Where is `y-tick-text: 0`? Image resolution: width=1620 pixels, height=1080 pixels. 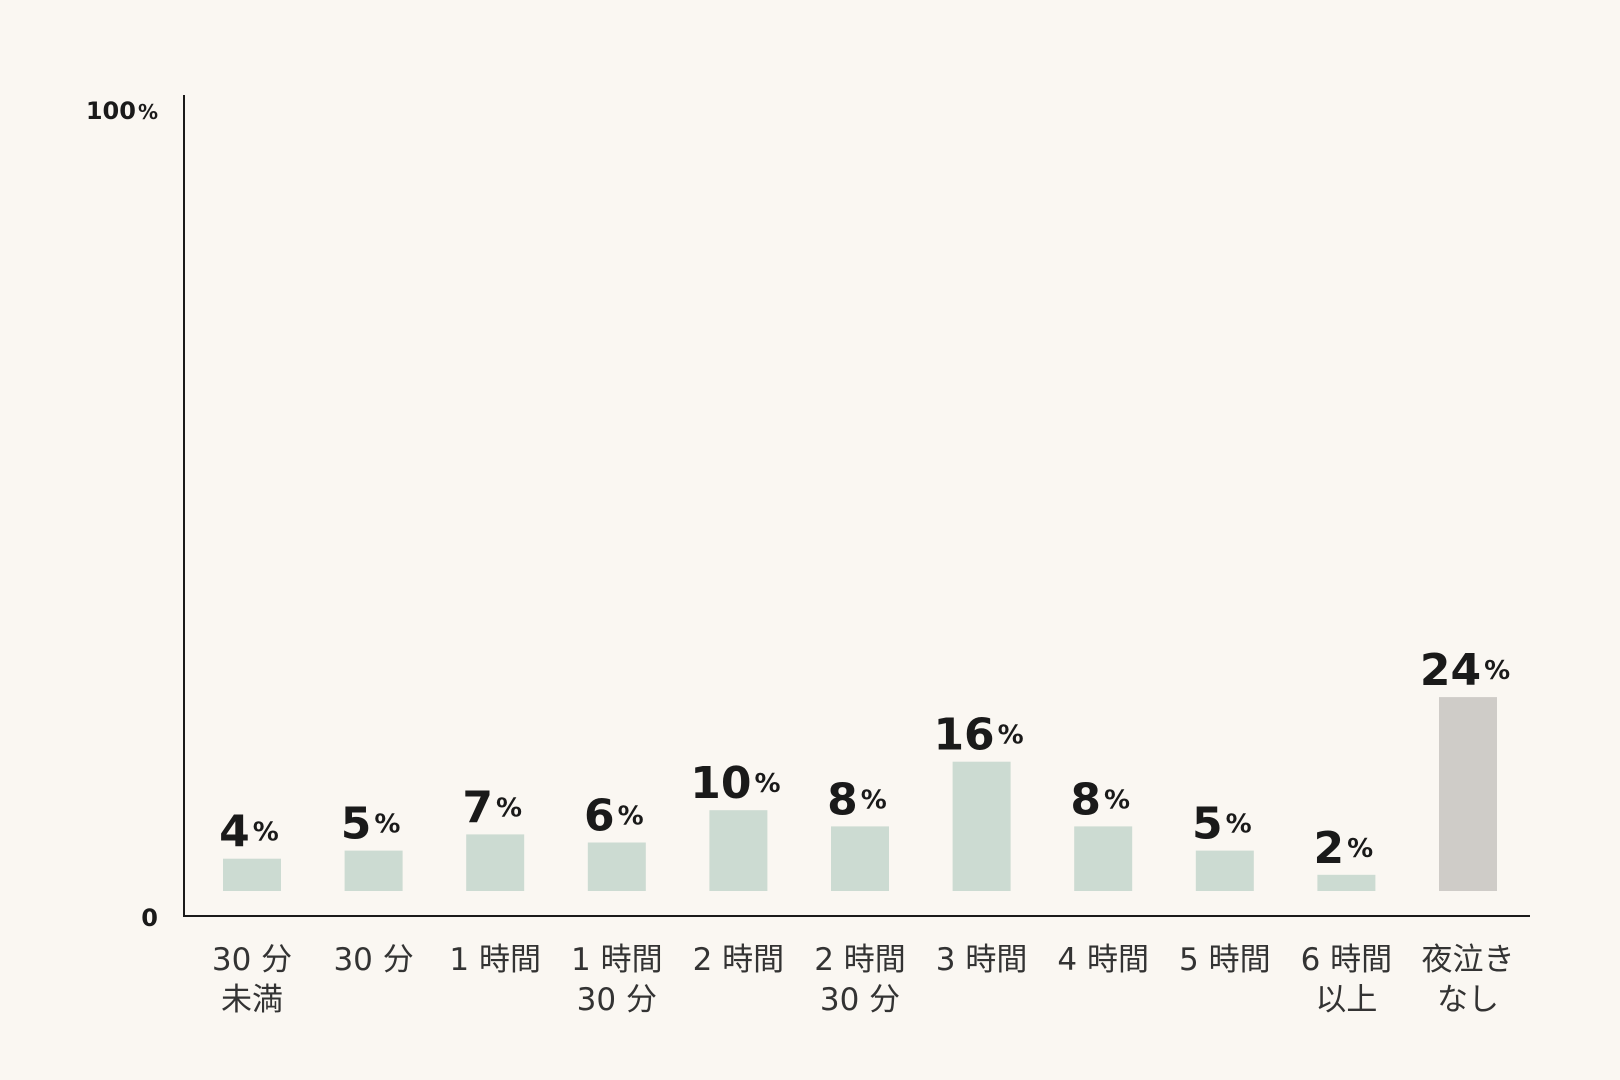
y-tick-text: 0 is located at coordinates (149, 918).